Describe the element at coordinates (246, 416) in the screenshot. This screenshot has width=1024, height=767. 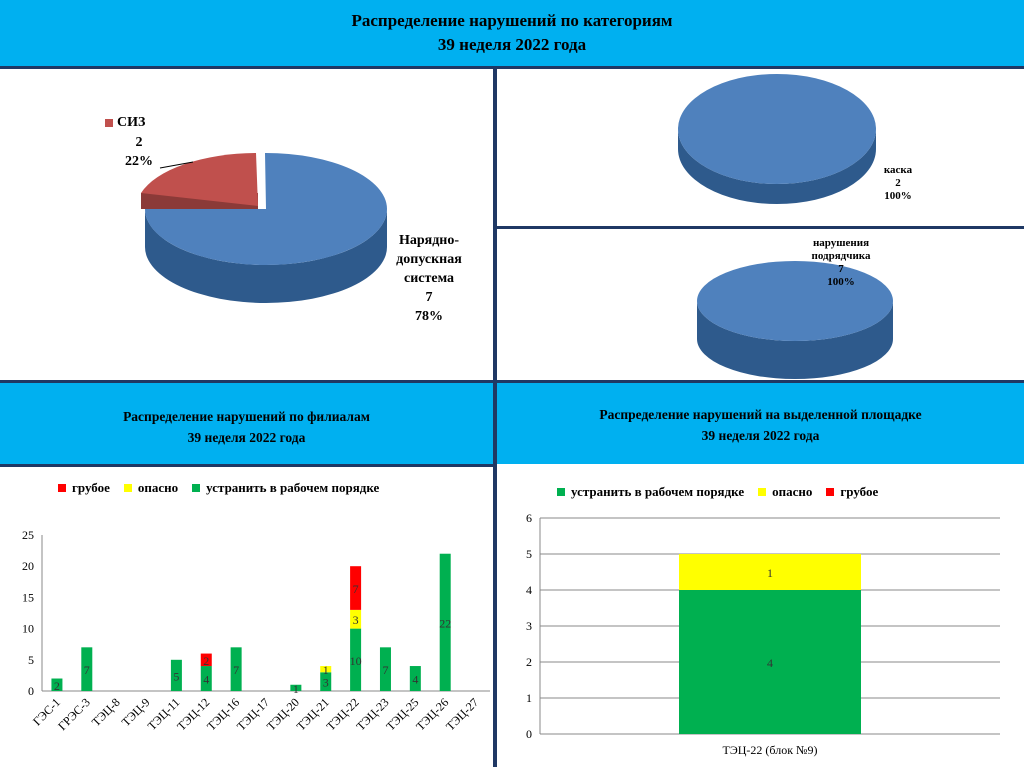
I see `branch-chart-title: Распределение нарушений по филиалам` at that location.